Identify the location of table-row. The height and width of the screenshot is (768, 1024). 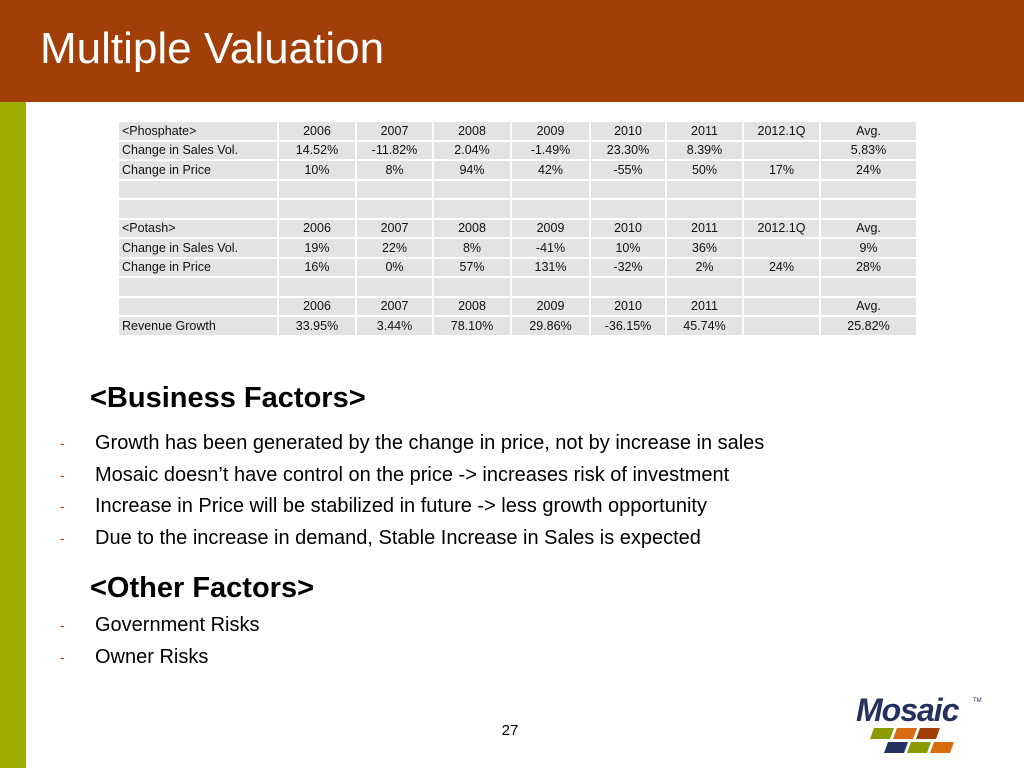
(517, 189).